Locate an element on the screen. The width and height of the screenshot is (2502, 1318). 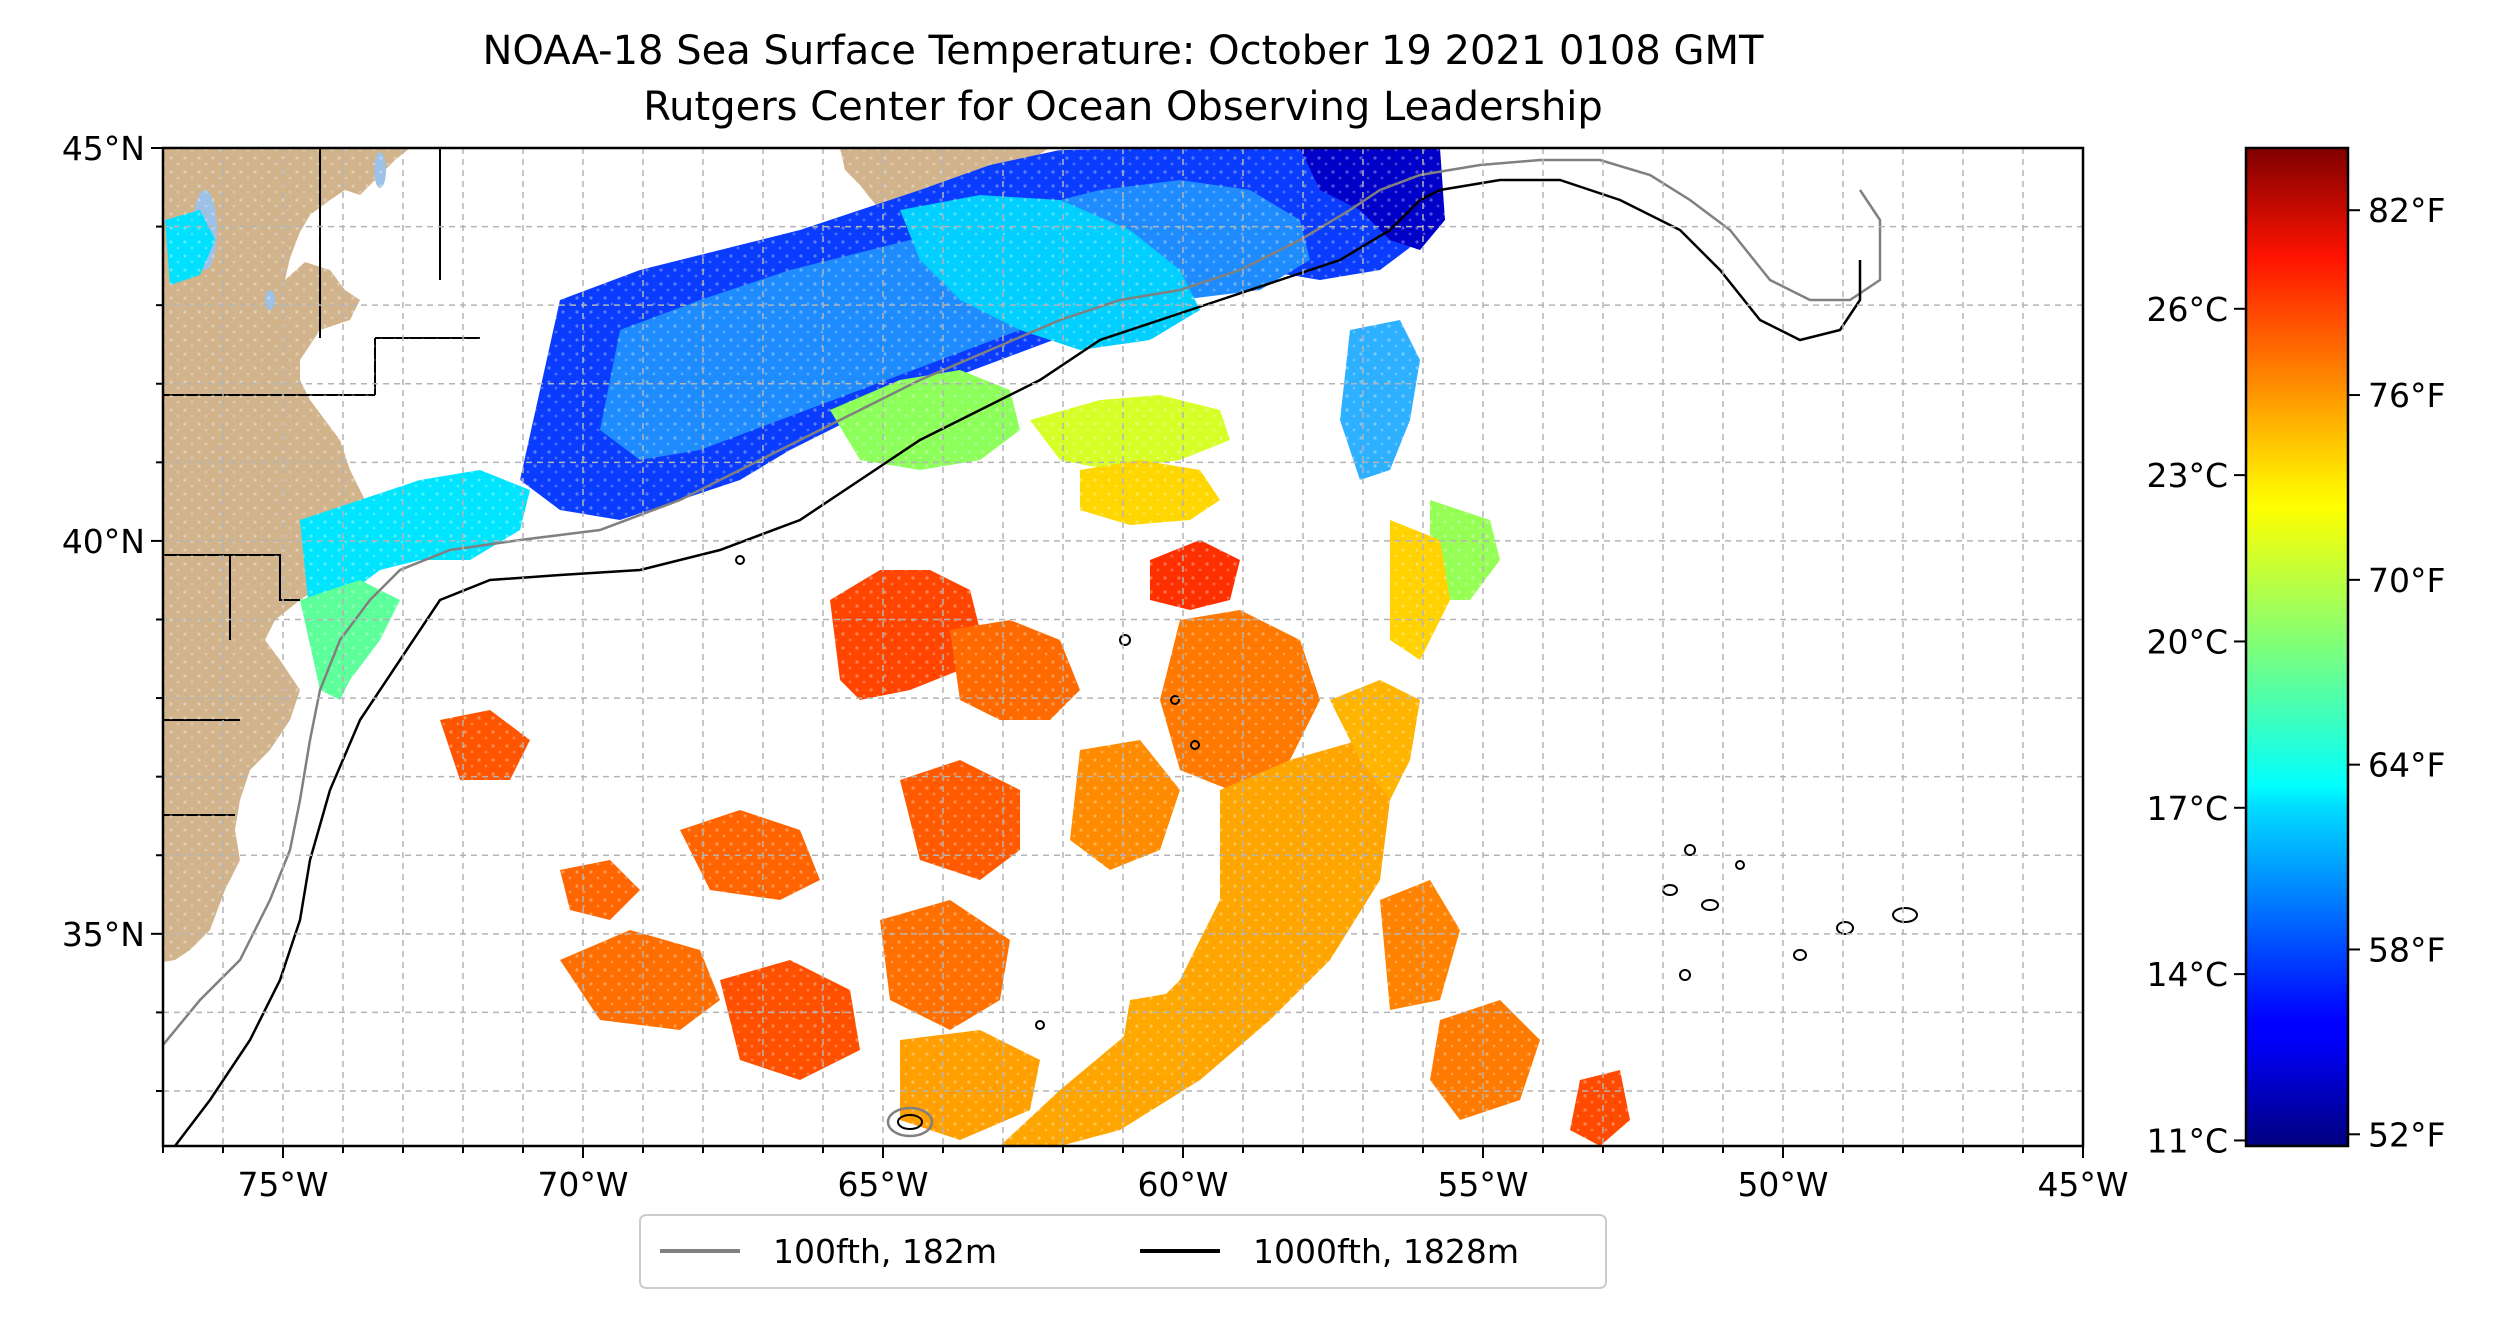
fahrenheit-tick-label: 64°F is located at coordinates (2406, 765).